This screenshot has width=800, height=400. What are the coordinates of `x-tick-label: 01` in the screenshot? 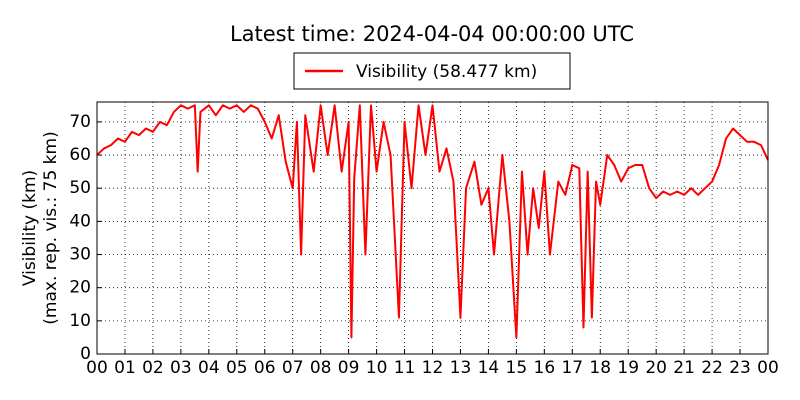 It's located at (125, 368).